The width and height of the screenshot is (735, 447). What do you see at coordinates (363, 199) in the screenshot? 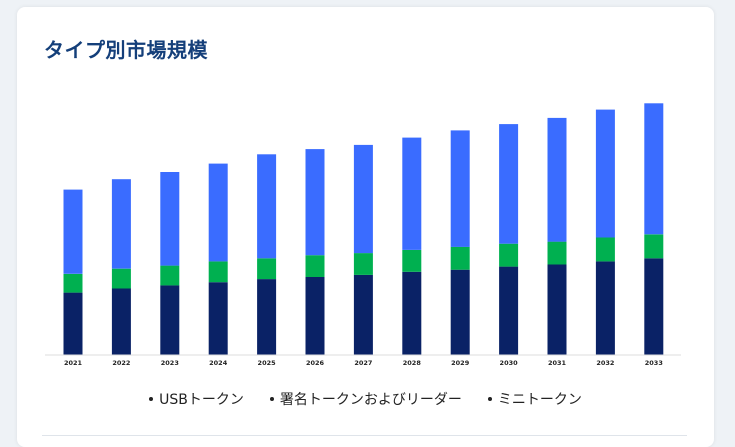
I see `bar-segment-2027-s2` at bounding box center [363, 199].